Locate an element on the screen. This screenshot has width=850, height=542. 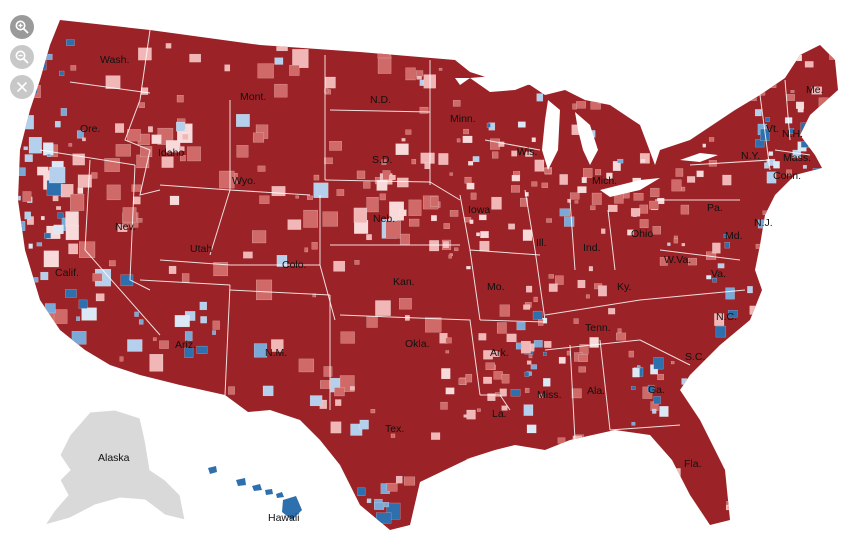
label-sd: S.D. is located at coordinates (382, 160).